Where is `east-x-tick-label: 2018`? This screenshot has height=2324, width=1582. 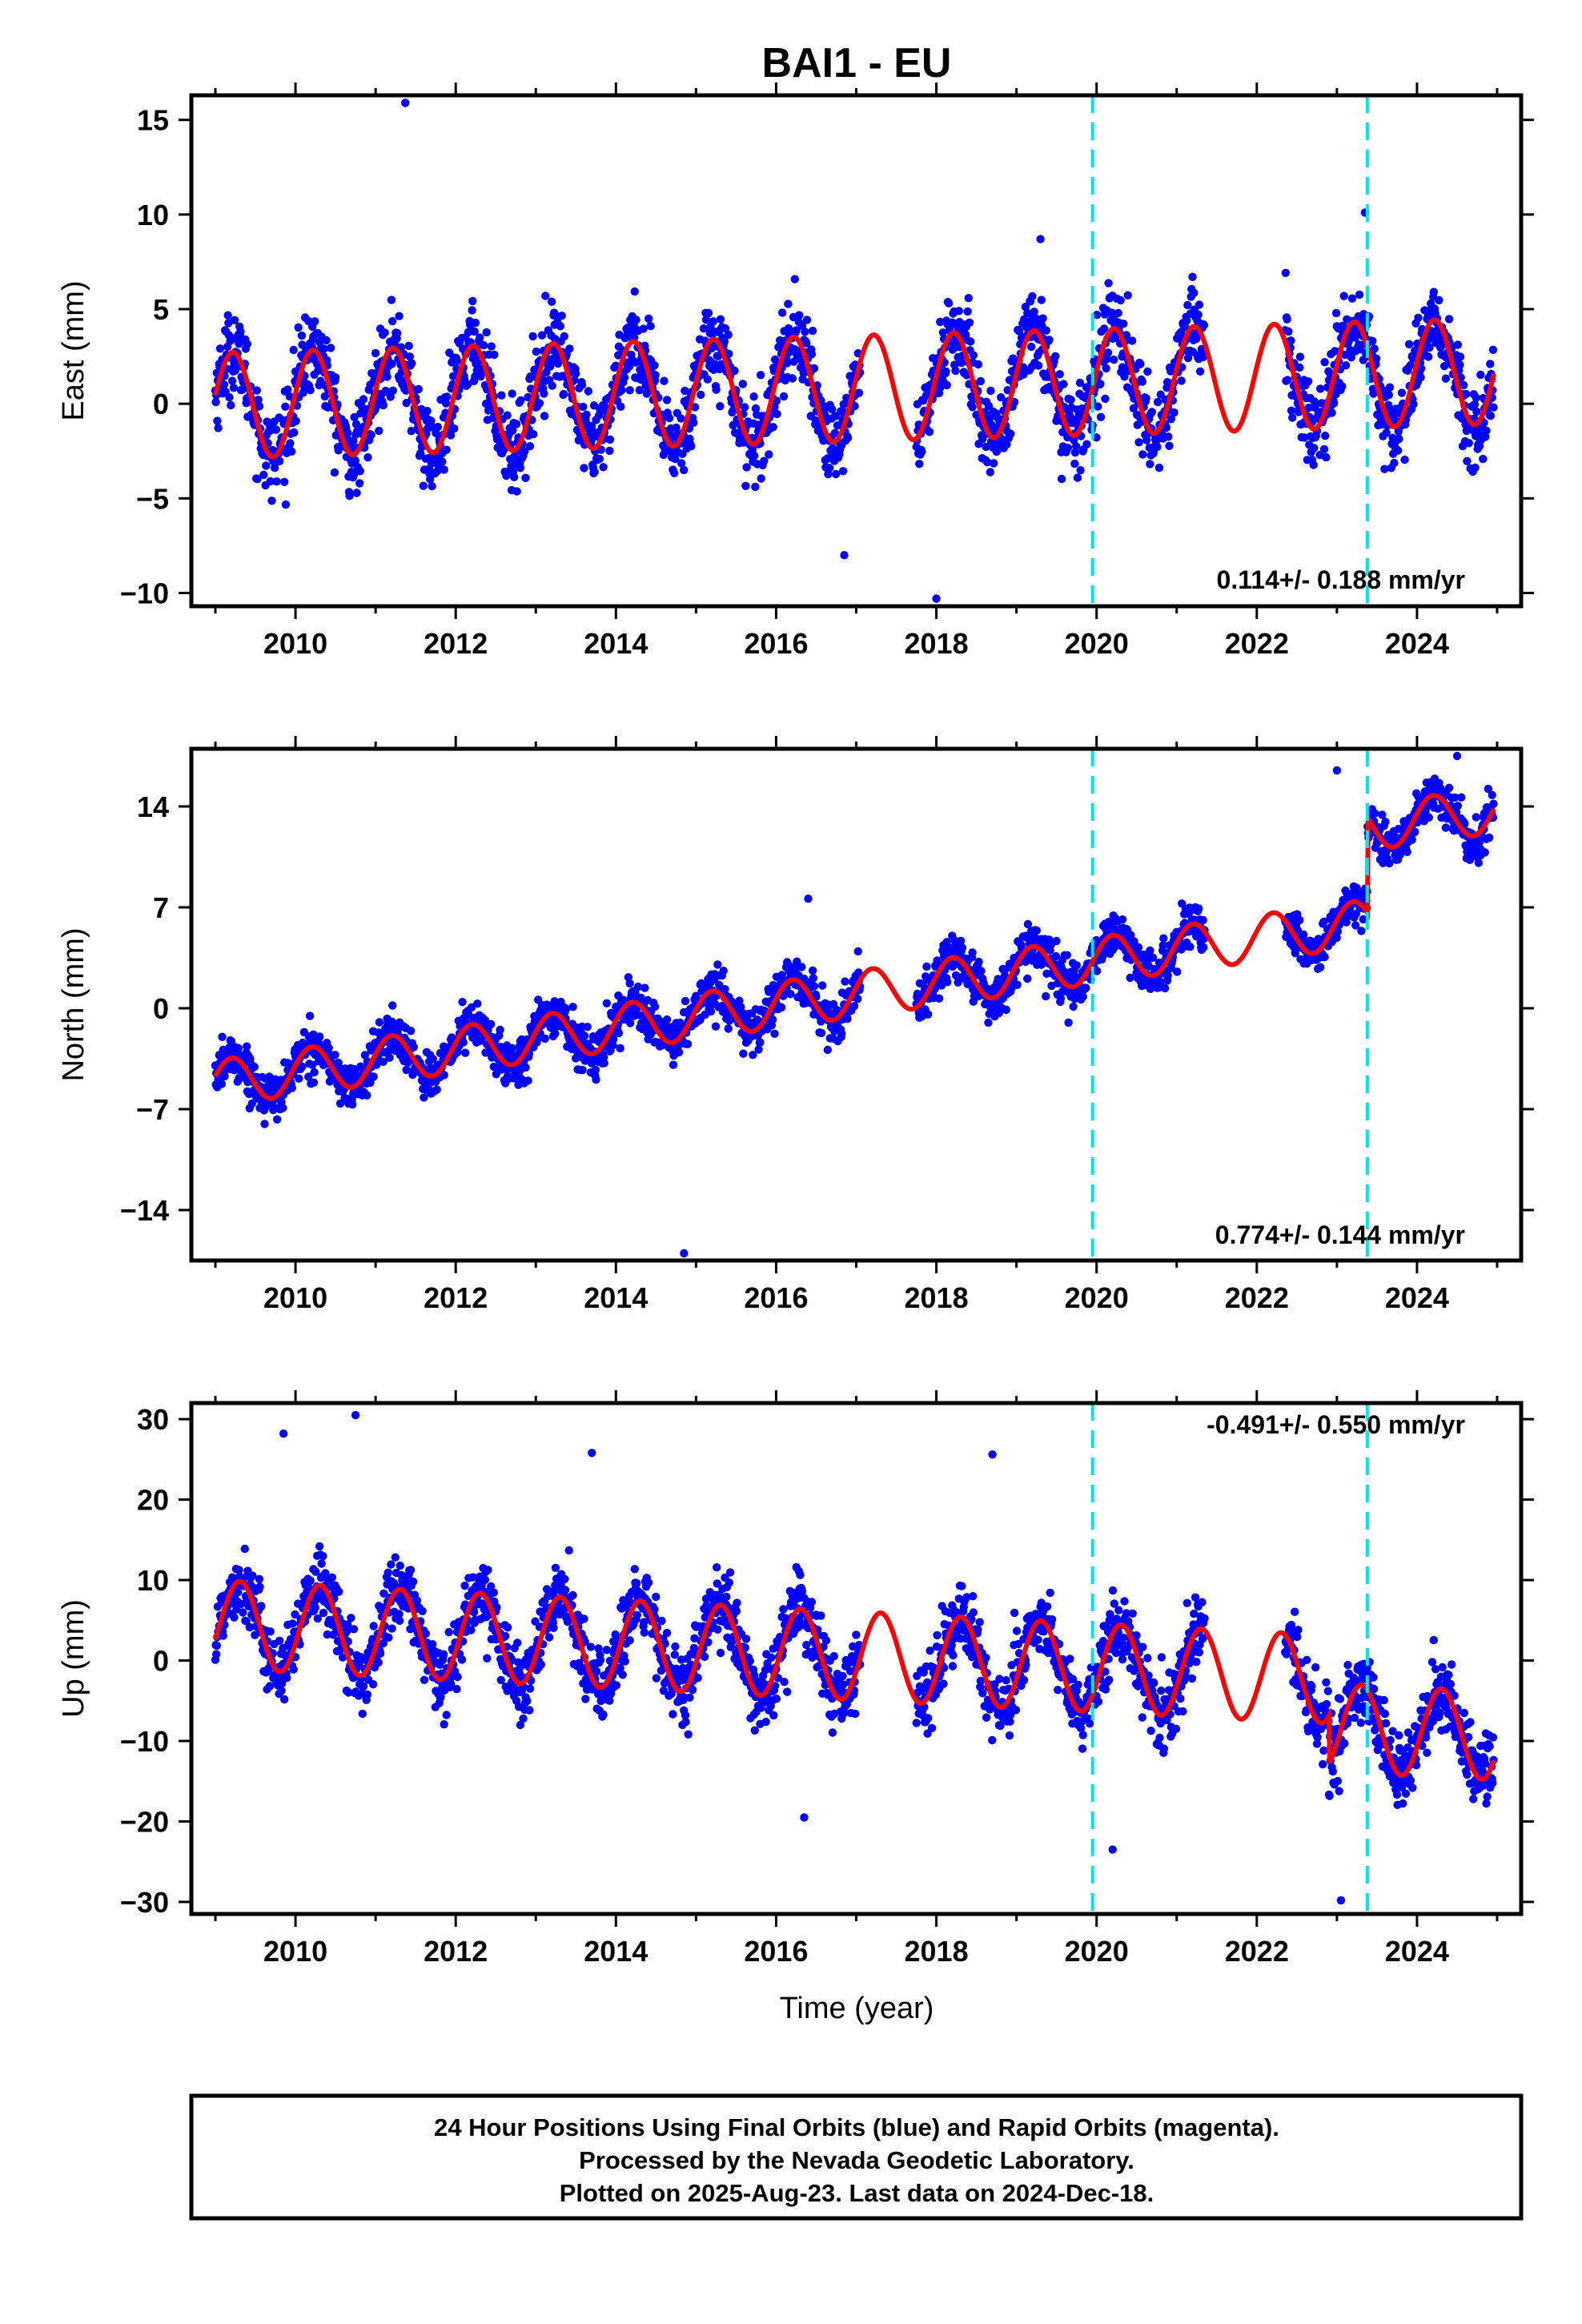 east-x-tick-label: 2018 is located at coordinates (937, 644).